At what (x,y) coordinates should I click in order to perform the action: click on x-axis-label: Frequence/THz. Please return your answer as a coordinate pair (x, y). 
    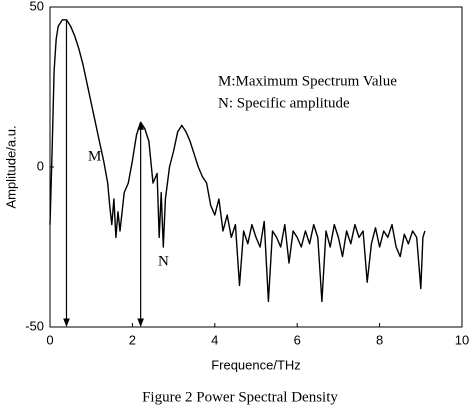
    Looking at the image, I should click on (256, 364).